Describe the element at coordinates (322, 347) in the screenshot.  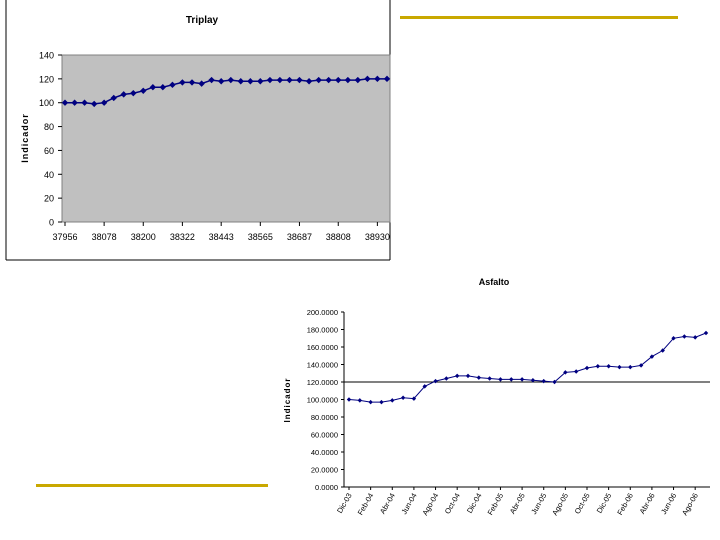
I see `asfalto-y-tick-label: 160.0000` at that location.